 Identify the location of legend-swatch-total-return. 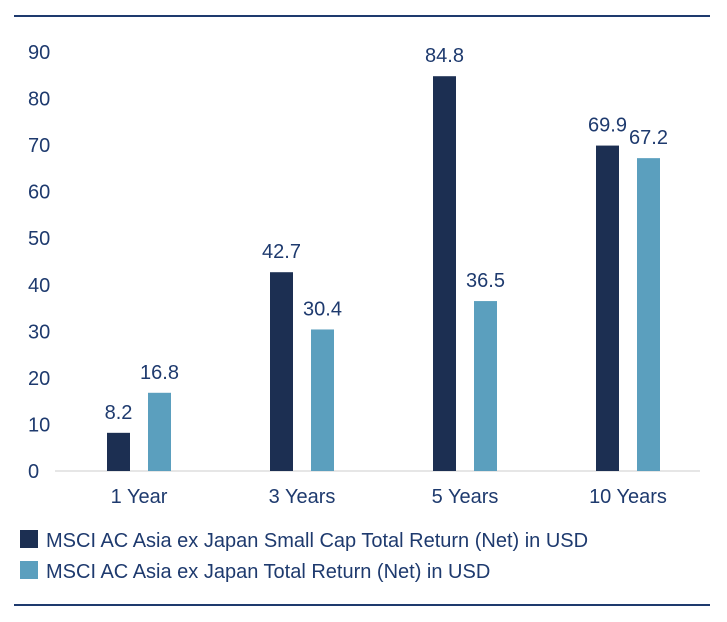
(29, 570).